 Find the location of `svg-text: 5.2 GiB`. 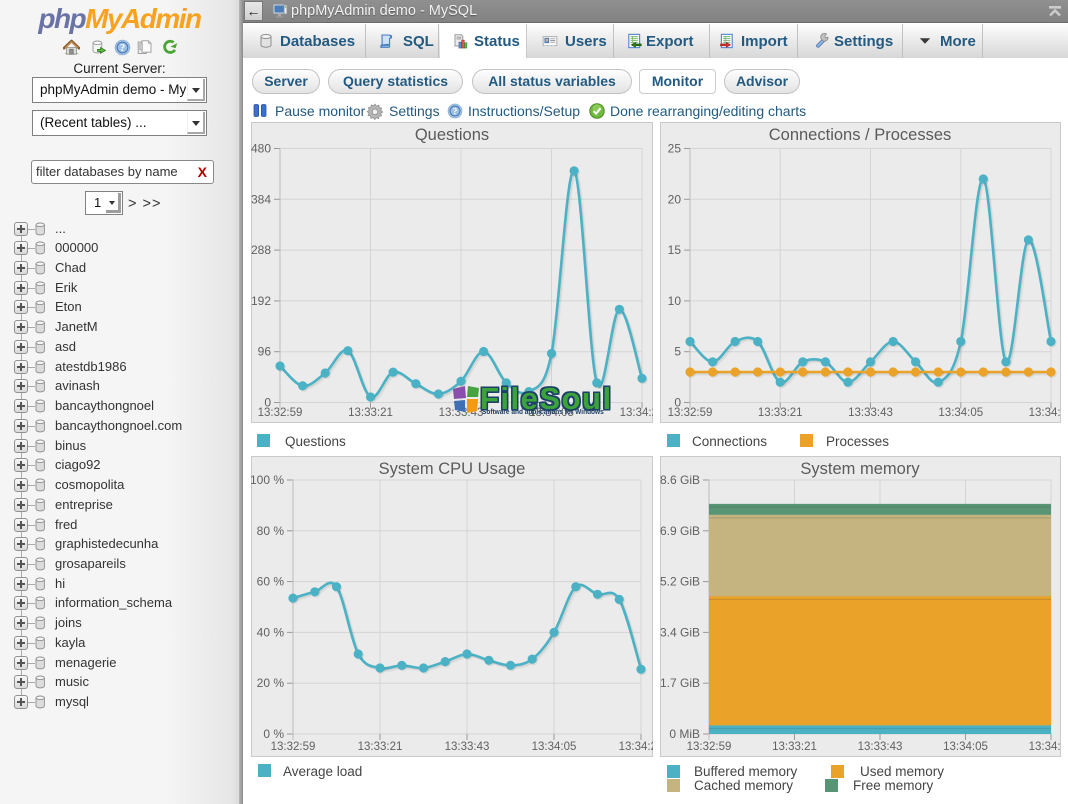

svg-text: 5.2 GiB is located at coordinates (680, 582).